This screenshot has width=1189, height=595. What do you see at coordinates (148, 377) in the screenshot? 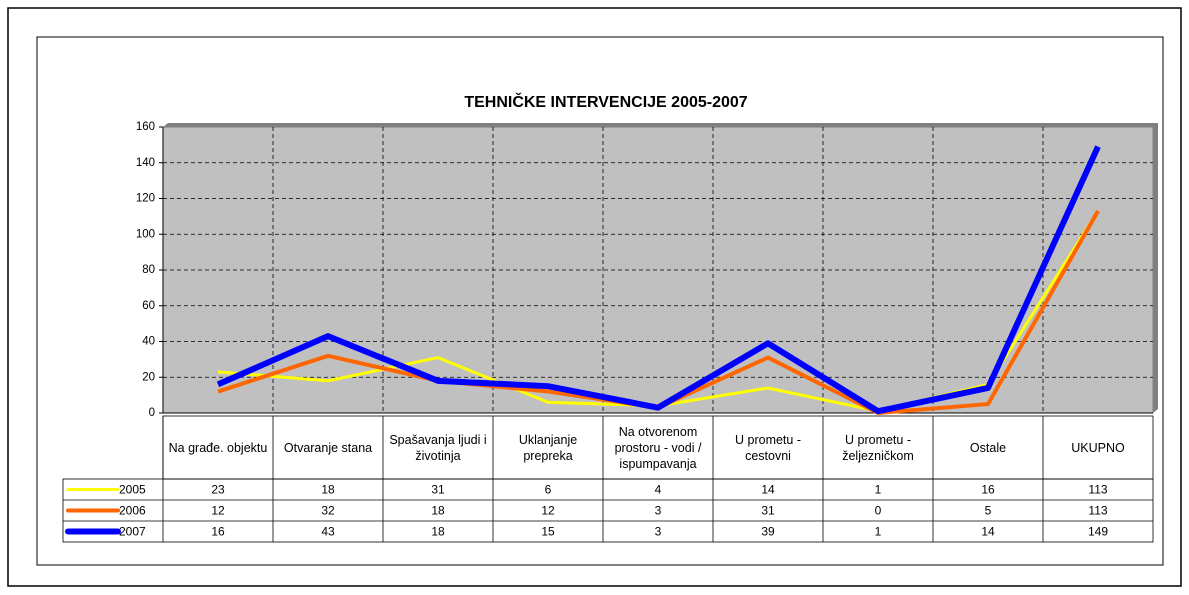
I see `y-tick-label: 20` at bounding box center [148, 377].